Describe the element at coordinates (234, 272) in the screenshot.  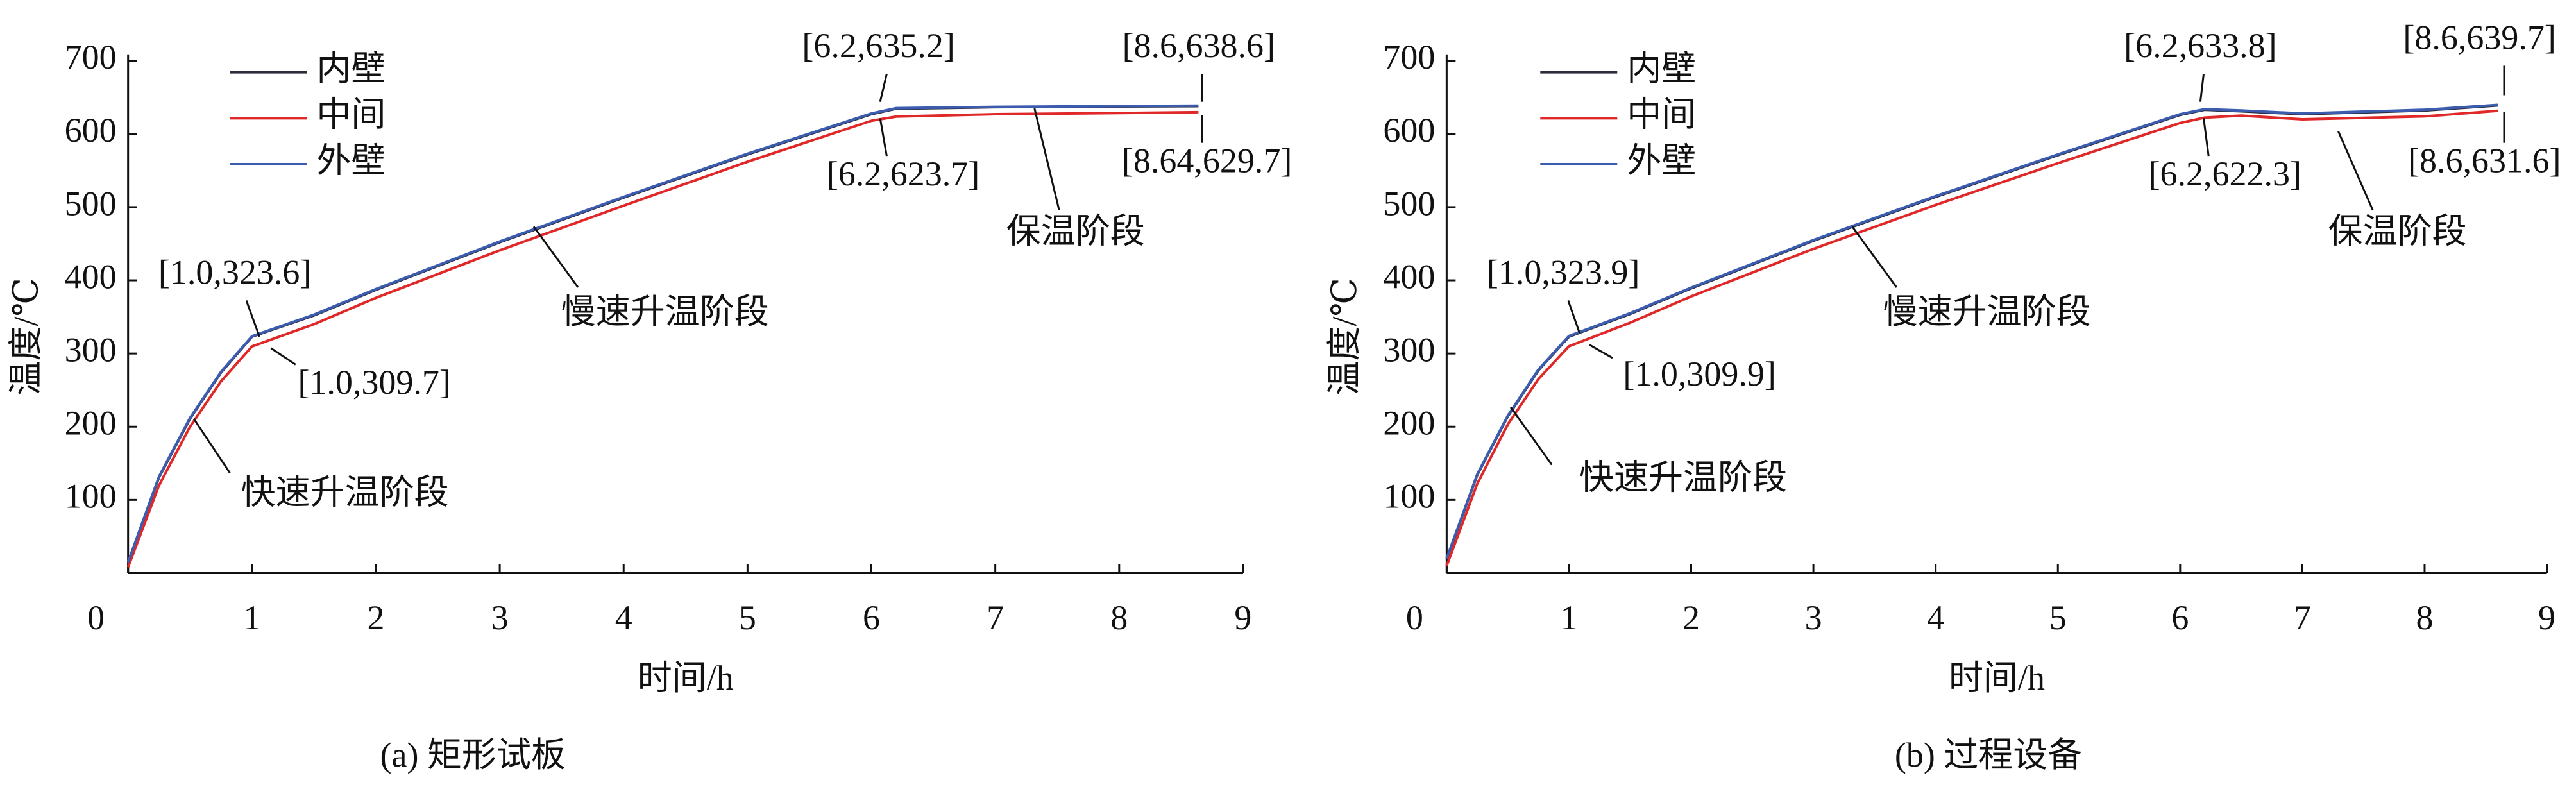
I see `point-annotation: [1.0,323.6]` at that location.